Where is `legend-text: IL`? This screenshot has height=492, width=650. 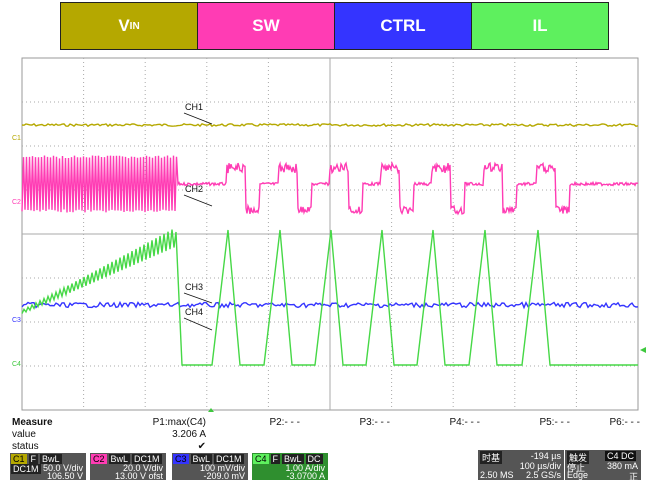 legend-text: IL is located at coordinates (540, 25).